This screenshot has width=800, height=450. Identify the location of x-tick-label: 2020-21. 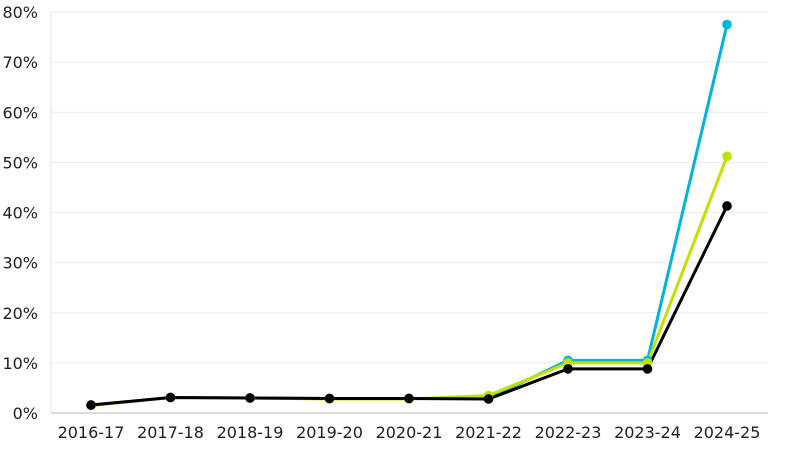
(409, 432).